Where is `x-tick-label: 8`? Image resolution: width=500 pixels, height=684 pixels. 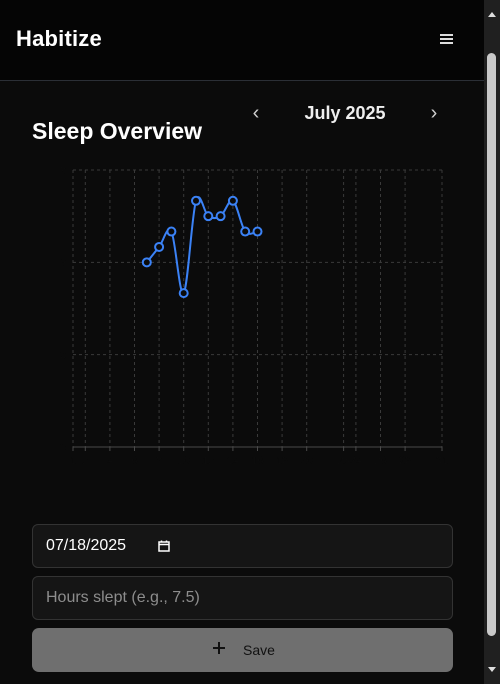
x-tick-label: 8 is located at coordinates (159, 461).